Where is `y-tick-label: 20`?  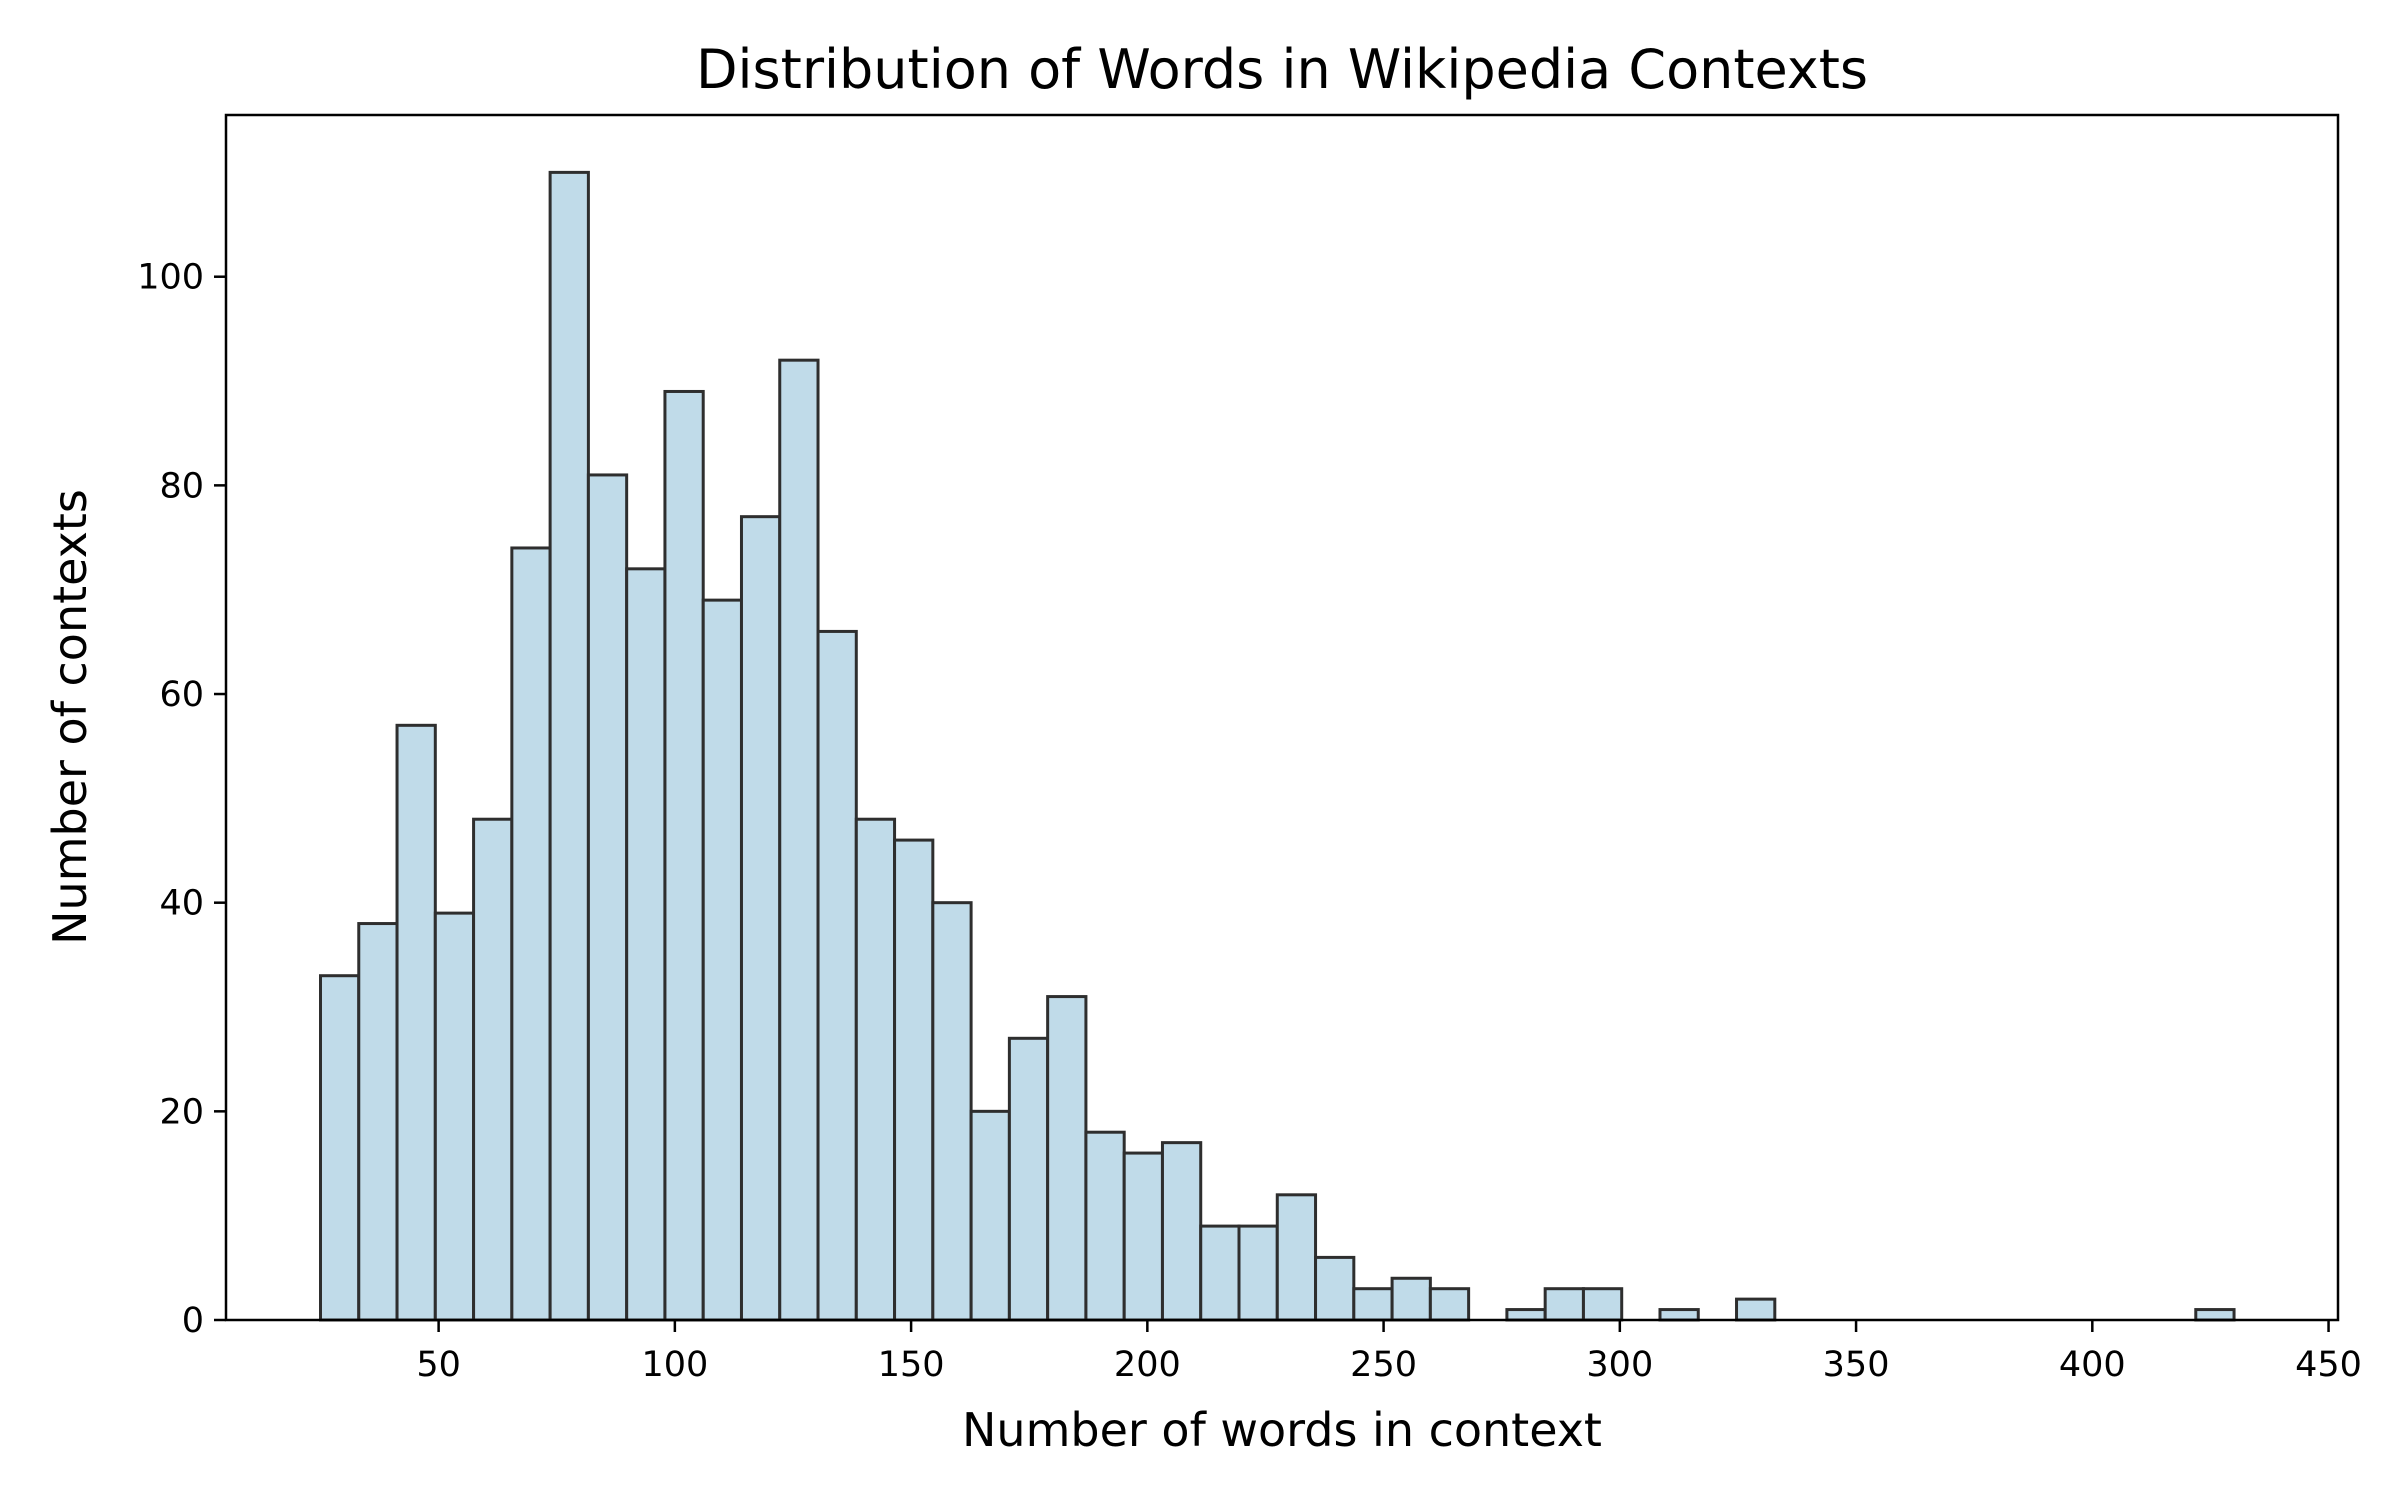 y-tick-label: 20 is located at coordinates (181, 1112).